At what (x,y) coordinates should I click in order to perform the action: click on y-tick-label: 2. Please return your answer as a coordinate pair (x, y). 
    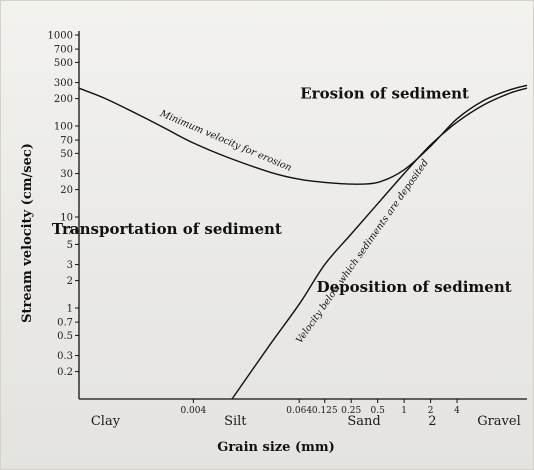
    Looking at the image, I should click on (70, 281).